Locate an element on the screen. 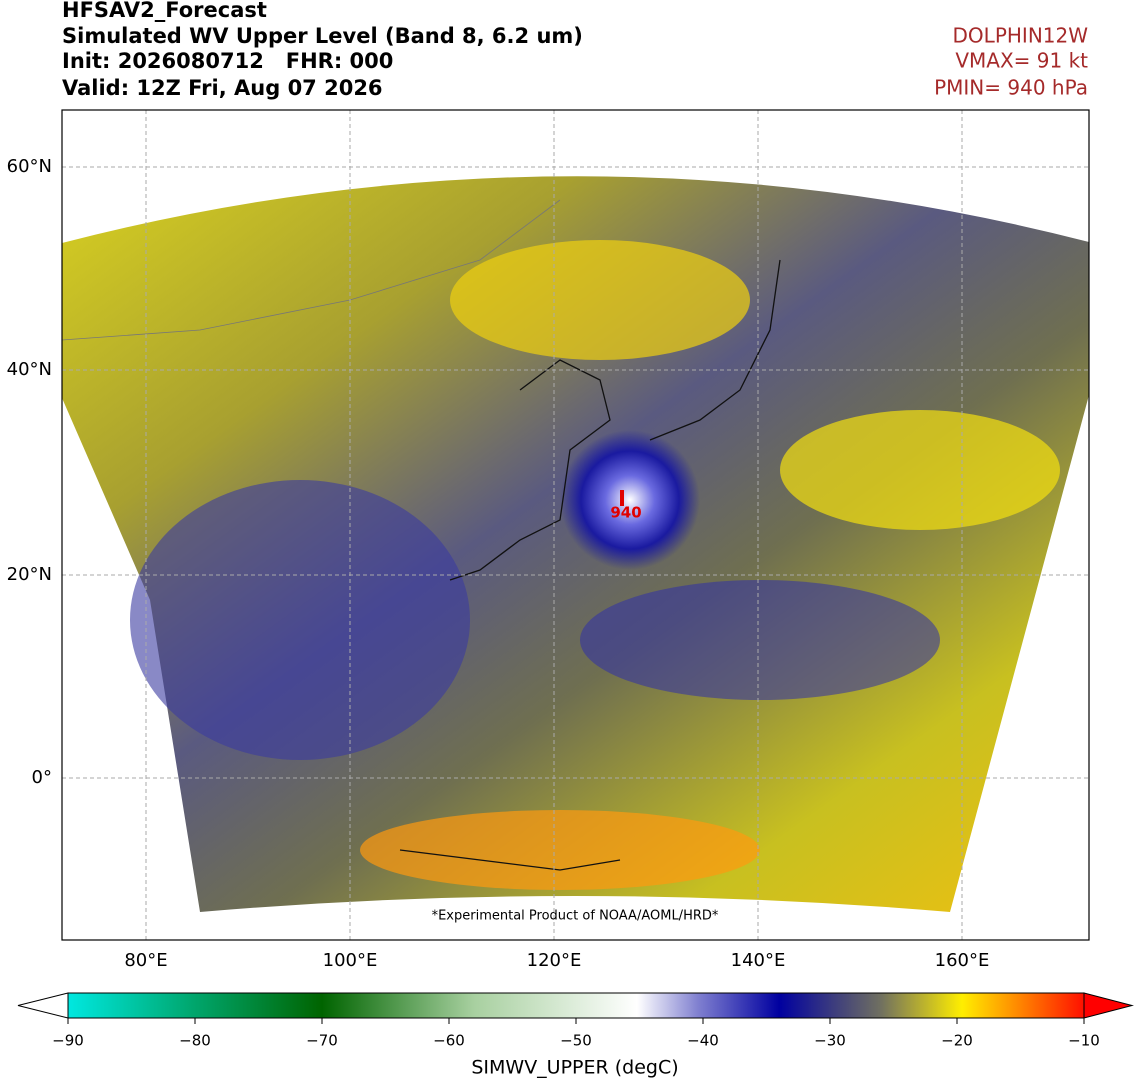  colorbar-tick-label: −40 is located at coordinates (703, 1041).